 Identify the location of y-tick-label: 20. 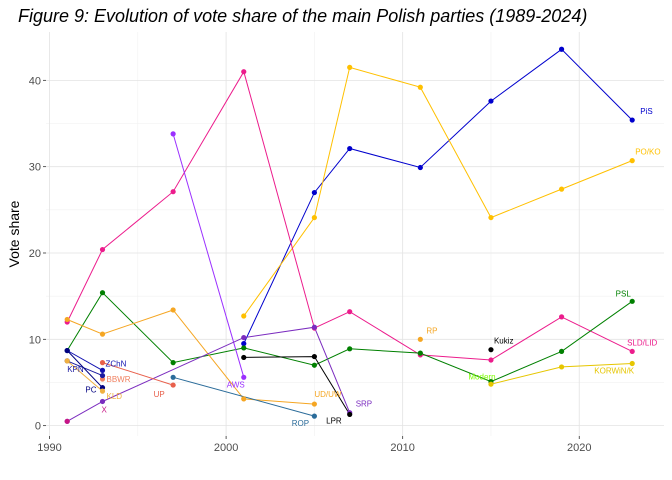
(35, 254).